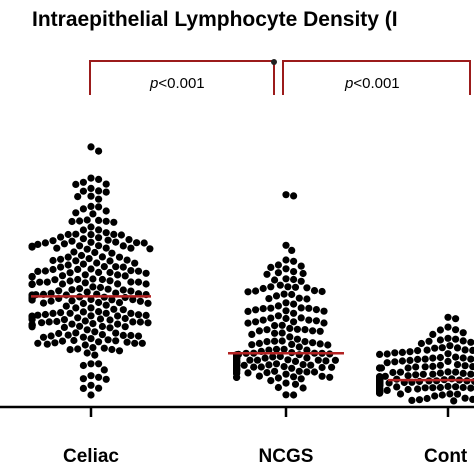 This screenshot has width=474, height=474. Describe the element at coordinates (182, 77) in the screenshot. I see `bracket-celiac-ncgs` at that location.